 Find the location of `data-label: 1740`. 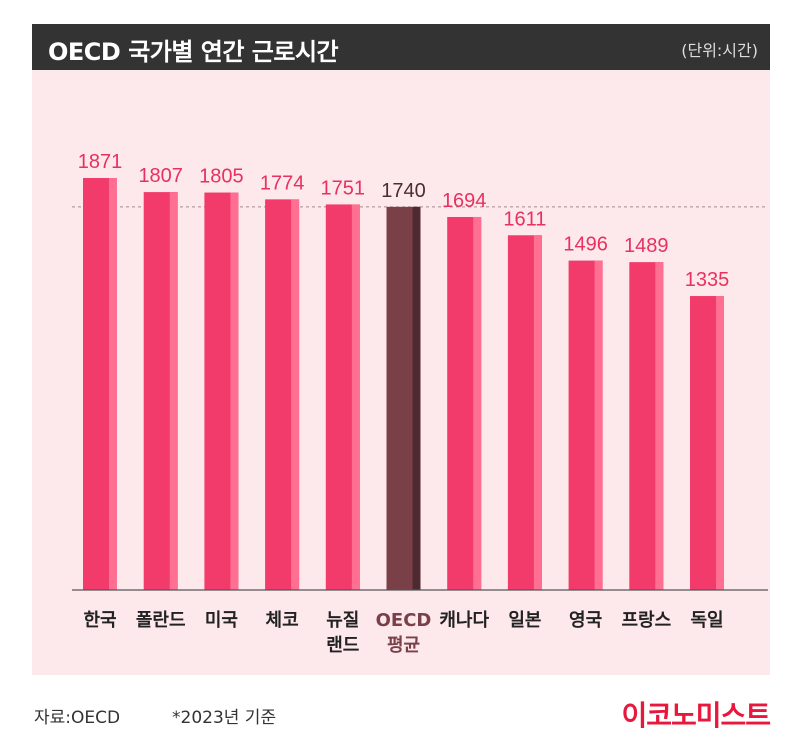

data-label: 1740 is located at coordinates (403, 191).